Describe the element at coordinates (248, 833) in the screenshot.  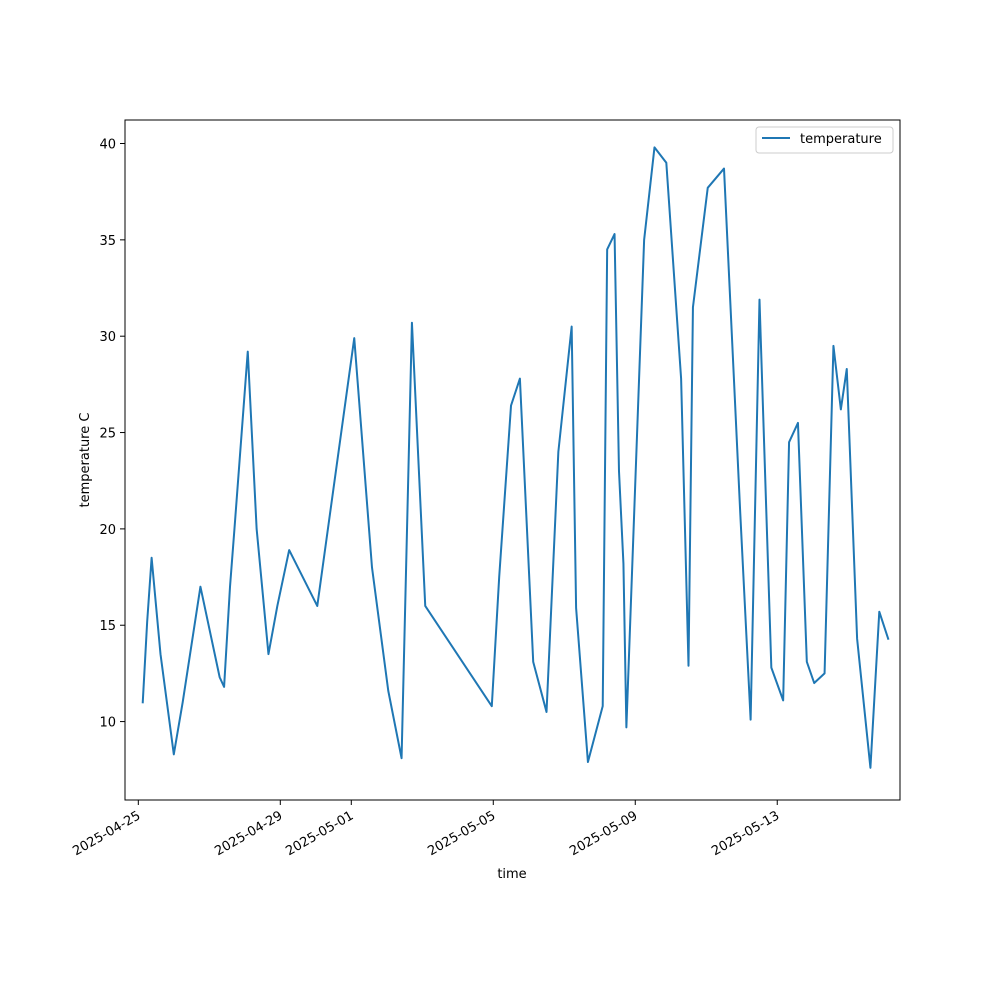
I see `x-tick-label: 2025-04-29` at that location.